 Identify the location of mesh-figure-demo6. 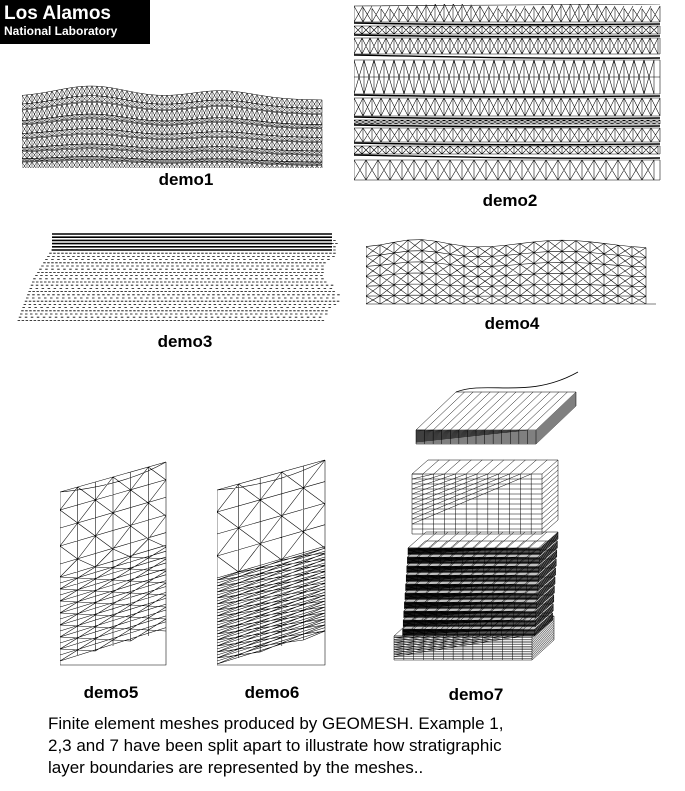
(273, 563).